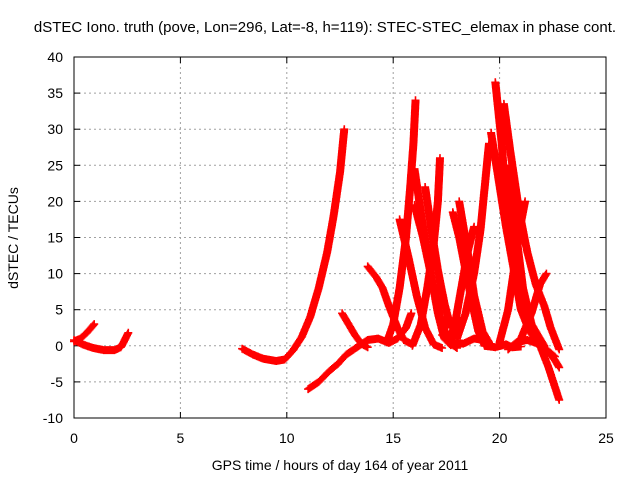 The image size is (640, 480). Describe the element at coordinates (181, 438) in the screenshot. I see `x-tick-label: 5` at that location.